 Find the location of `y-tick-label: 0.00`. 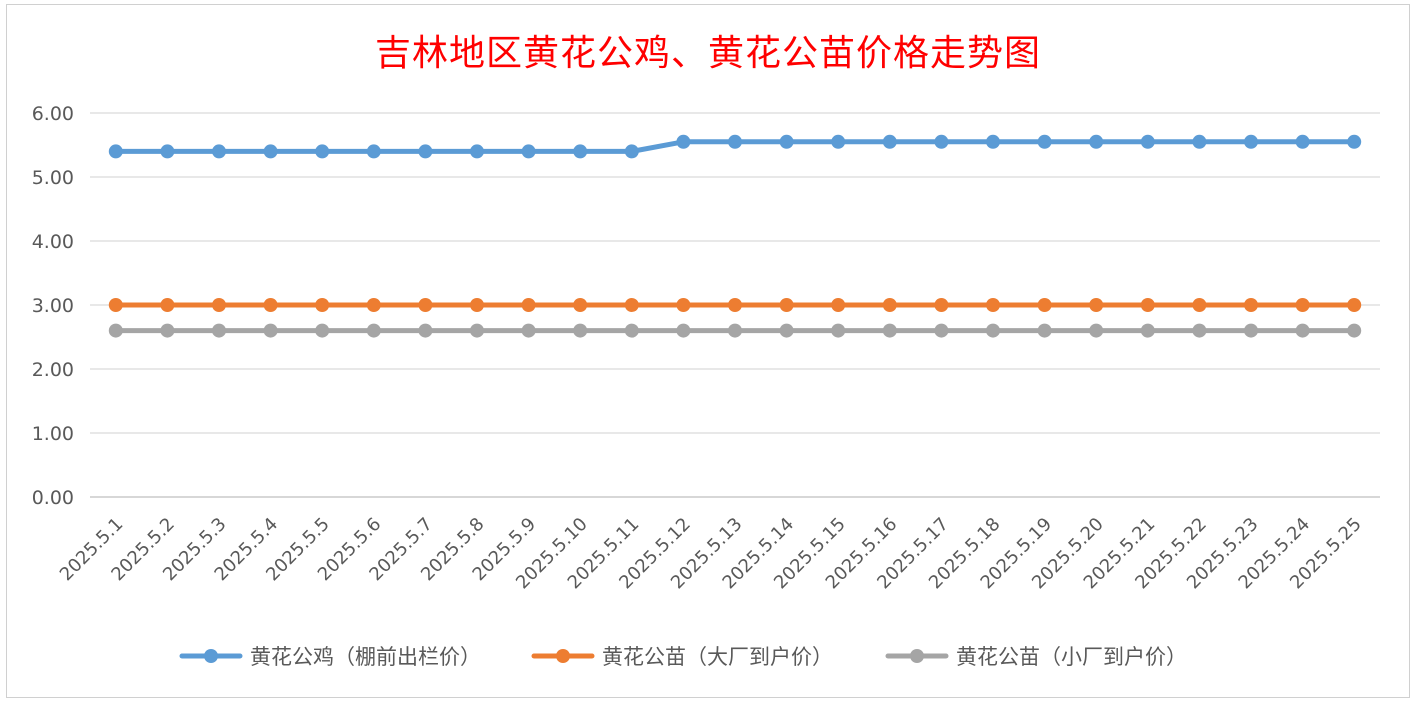

y-tick-label: 0.00 is located at coordinates (53, 498).